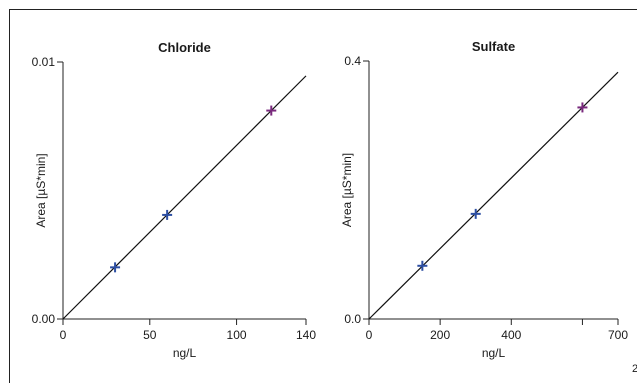  I want to click on chloride-x-tick-label: 100, so click(237, 335).